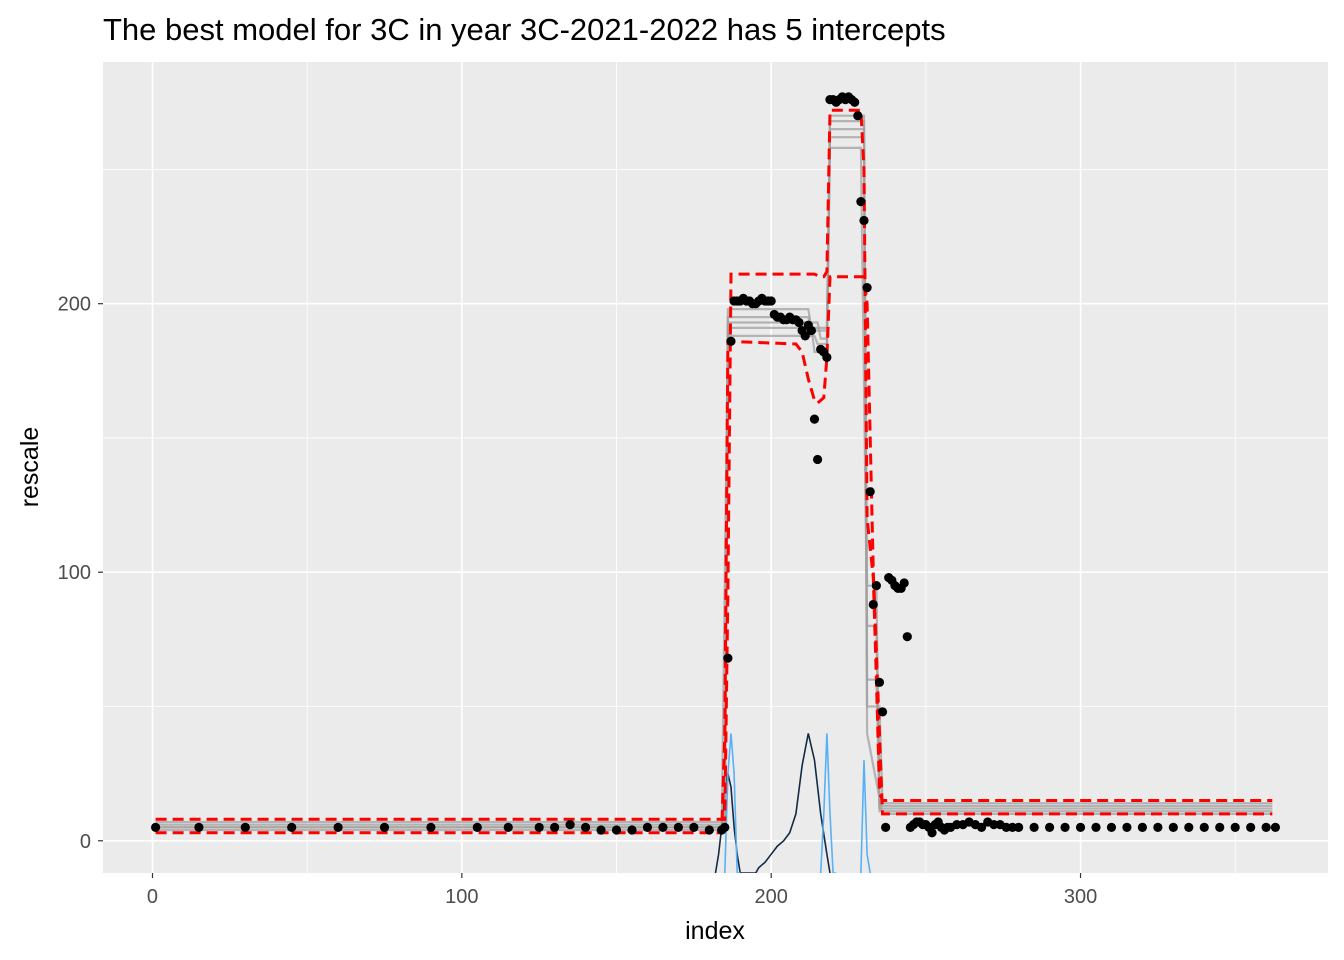 The image size is (1344, 960). I want to click on x-tick-label: 300, so click(1080, 897).